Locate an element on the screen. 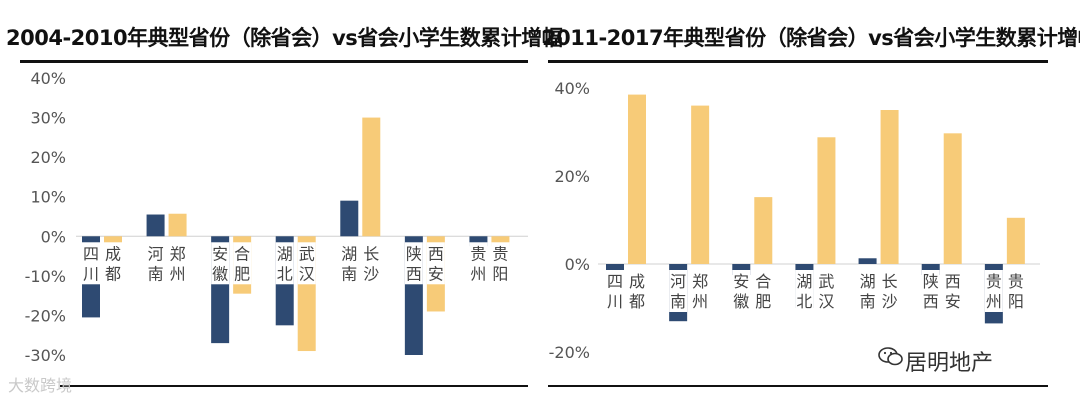 Image resolution: width=1080 pixels, height=408 pixels. y-tick-label: 40% is located at coordinates (48, 78).